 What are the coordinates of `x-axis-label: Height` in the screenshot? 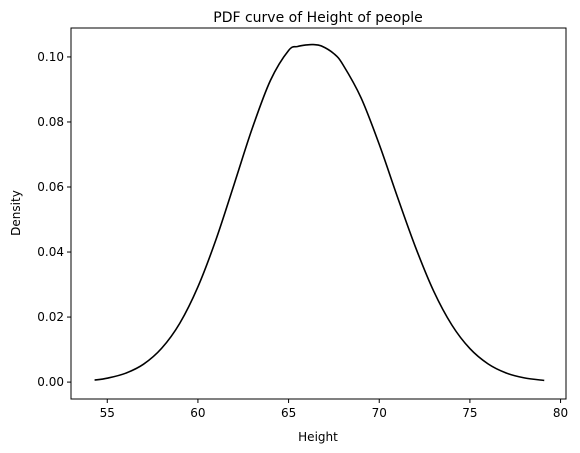 It's located at (318, 437).